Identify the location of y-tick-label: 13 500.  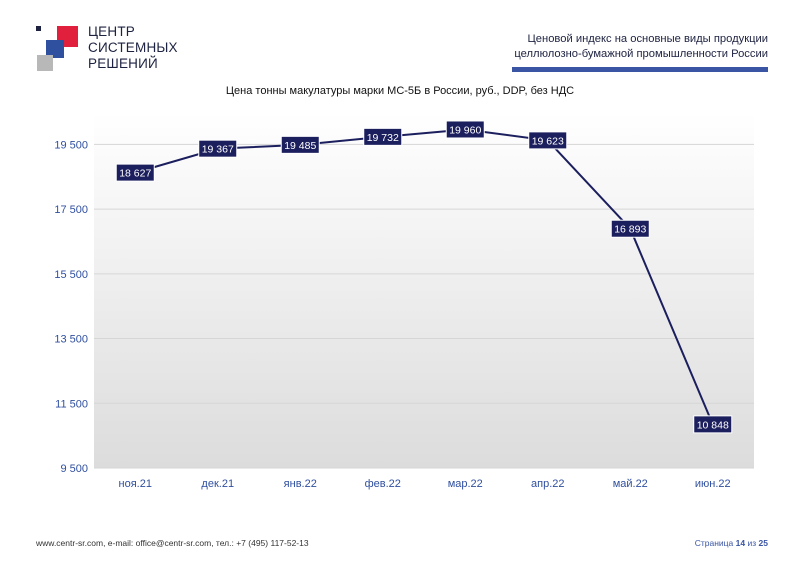
(71, 340).